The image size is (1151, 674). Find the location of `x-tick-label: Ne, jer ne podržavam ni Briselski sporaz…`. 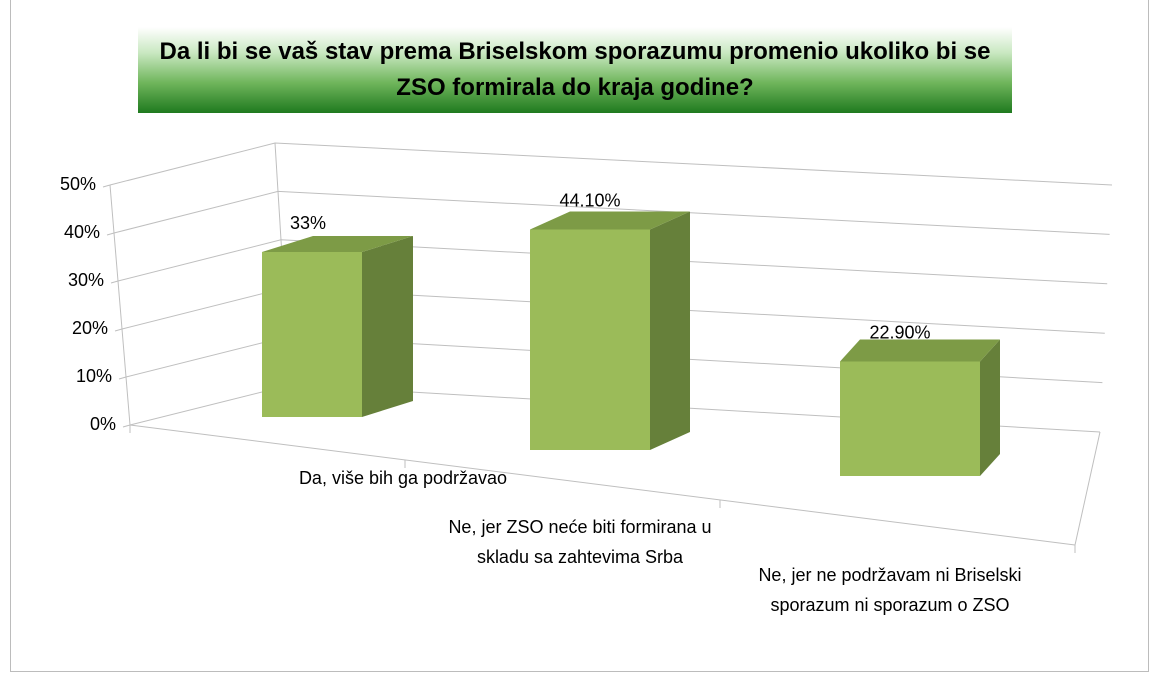

x-tick-label: Ne, jer ne podržavam ni Briselski sporaz… is located at coordinates (890, 590).